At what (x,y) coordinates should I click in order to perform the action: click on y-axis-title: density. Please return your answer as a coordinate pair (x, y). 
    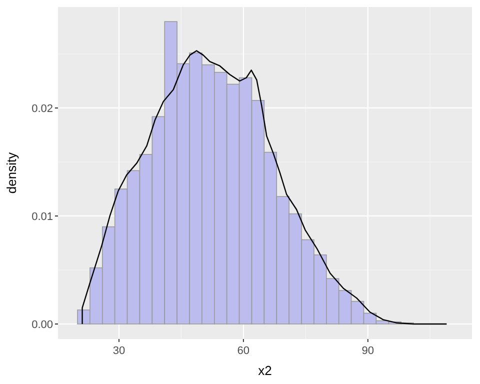
    Looking at the image, I should click on (11, 173).